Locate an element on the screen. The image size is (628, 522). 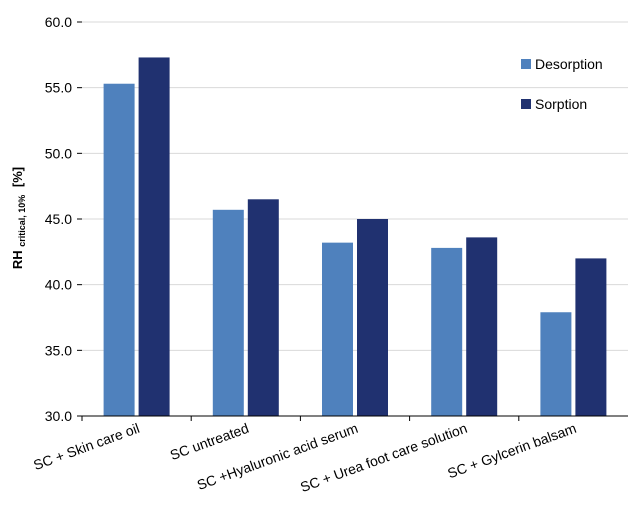
y-tick-label: 55.0 is located at coordinates (58, 88).